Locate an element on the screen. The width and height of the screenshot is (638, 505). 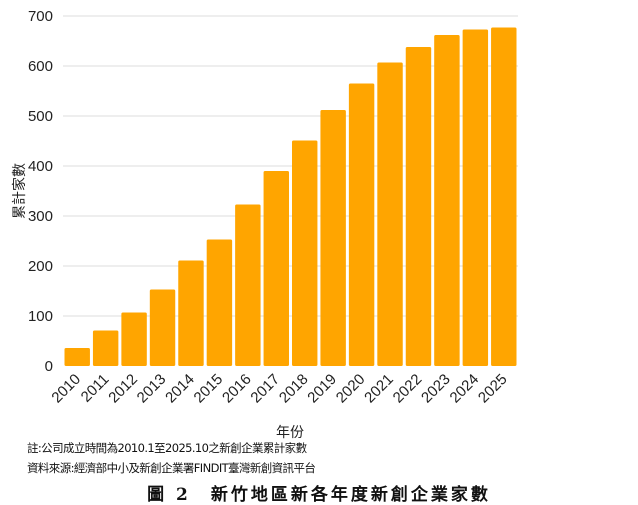
x-tick-label: 2022 is located at coordinates (408, 389).